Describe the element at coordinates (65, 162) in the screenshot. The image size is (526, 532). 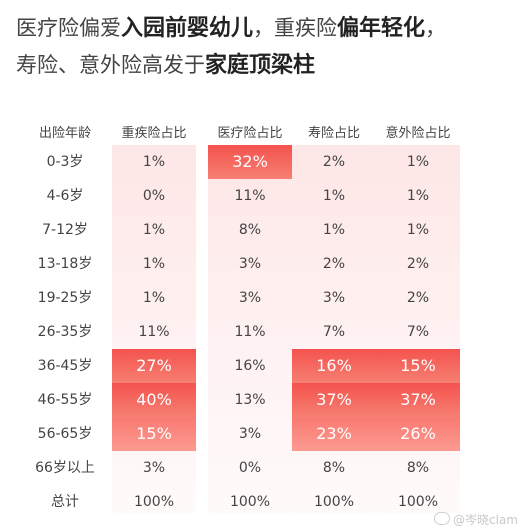
I see `row-label: 0-3岁` at that location.